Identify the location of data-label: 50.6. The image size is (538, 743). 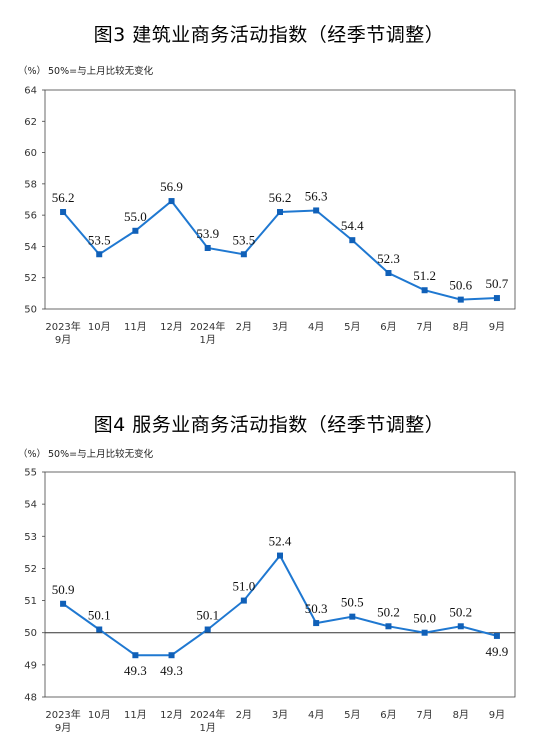
(460, 285).